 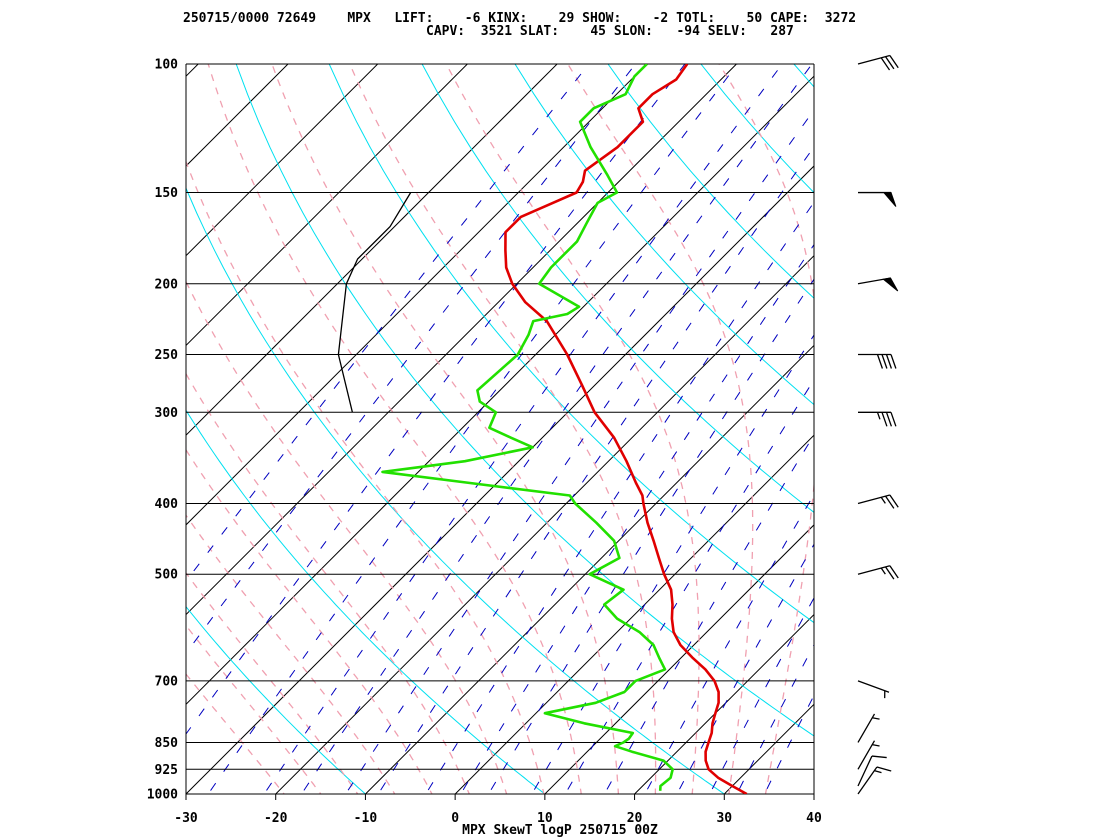 I want to click on pressure-tick-label: 200, so click(x=167, y=284).